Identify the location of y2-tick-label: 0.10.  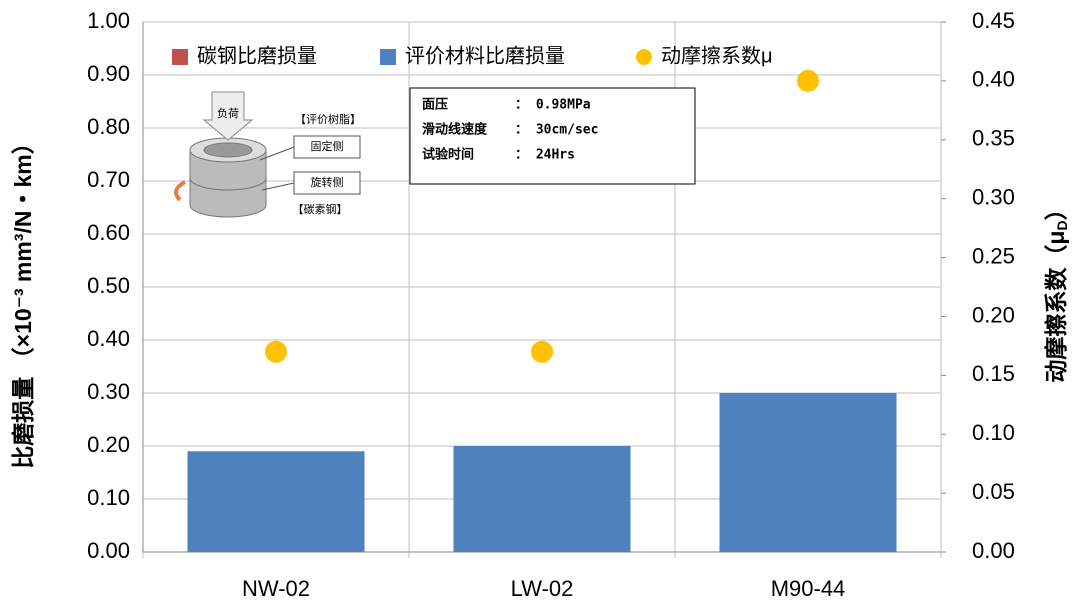
(993, 432).